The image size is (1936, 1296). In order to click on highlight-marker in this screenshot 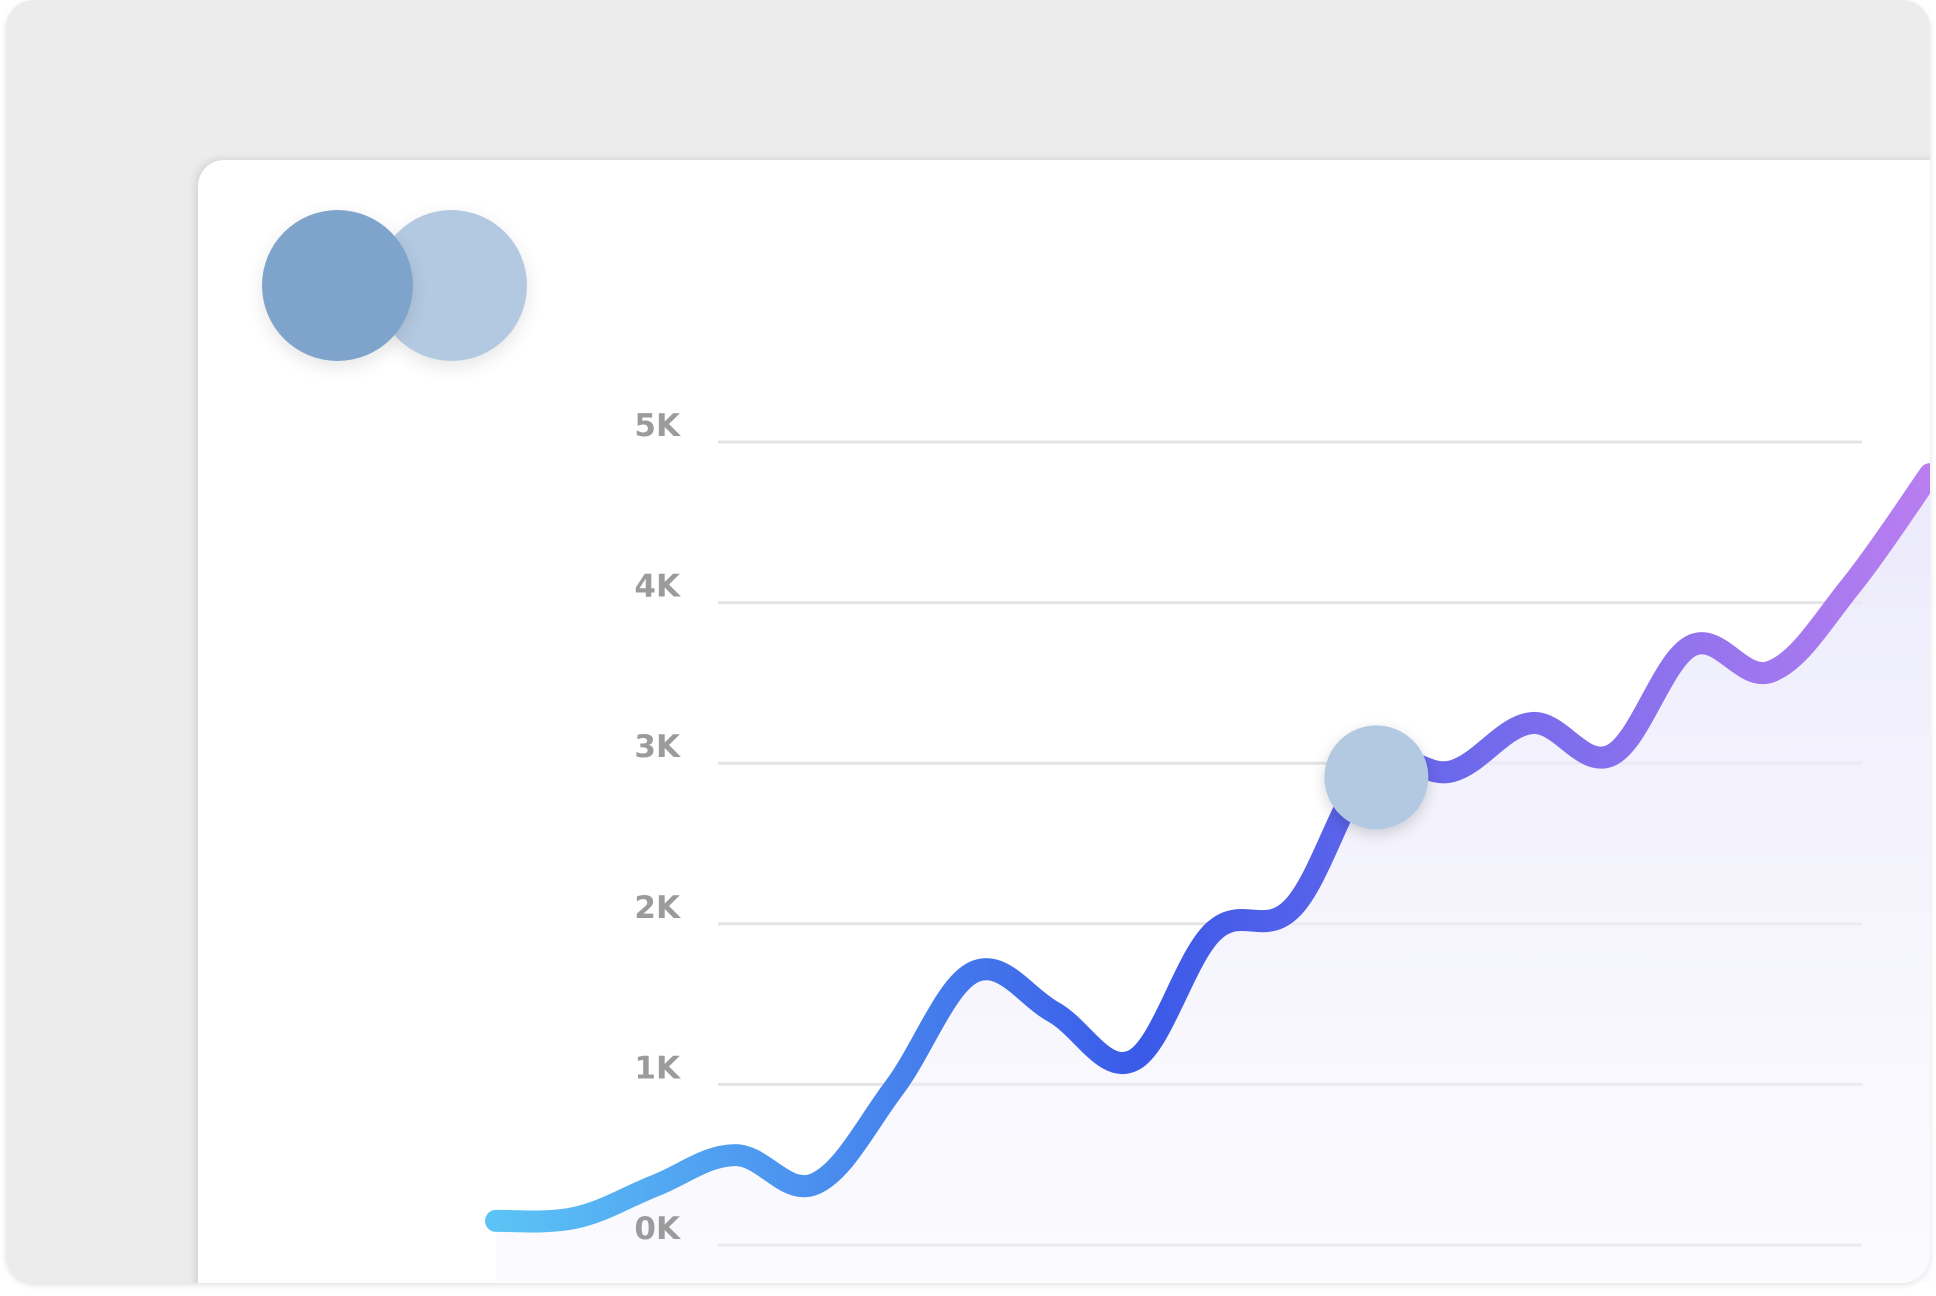, I will do `click(1376, 777)`.